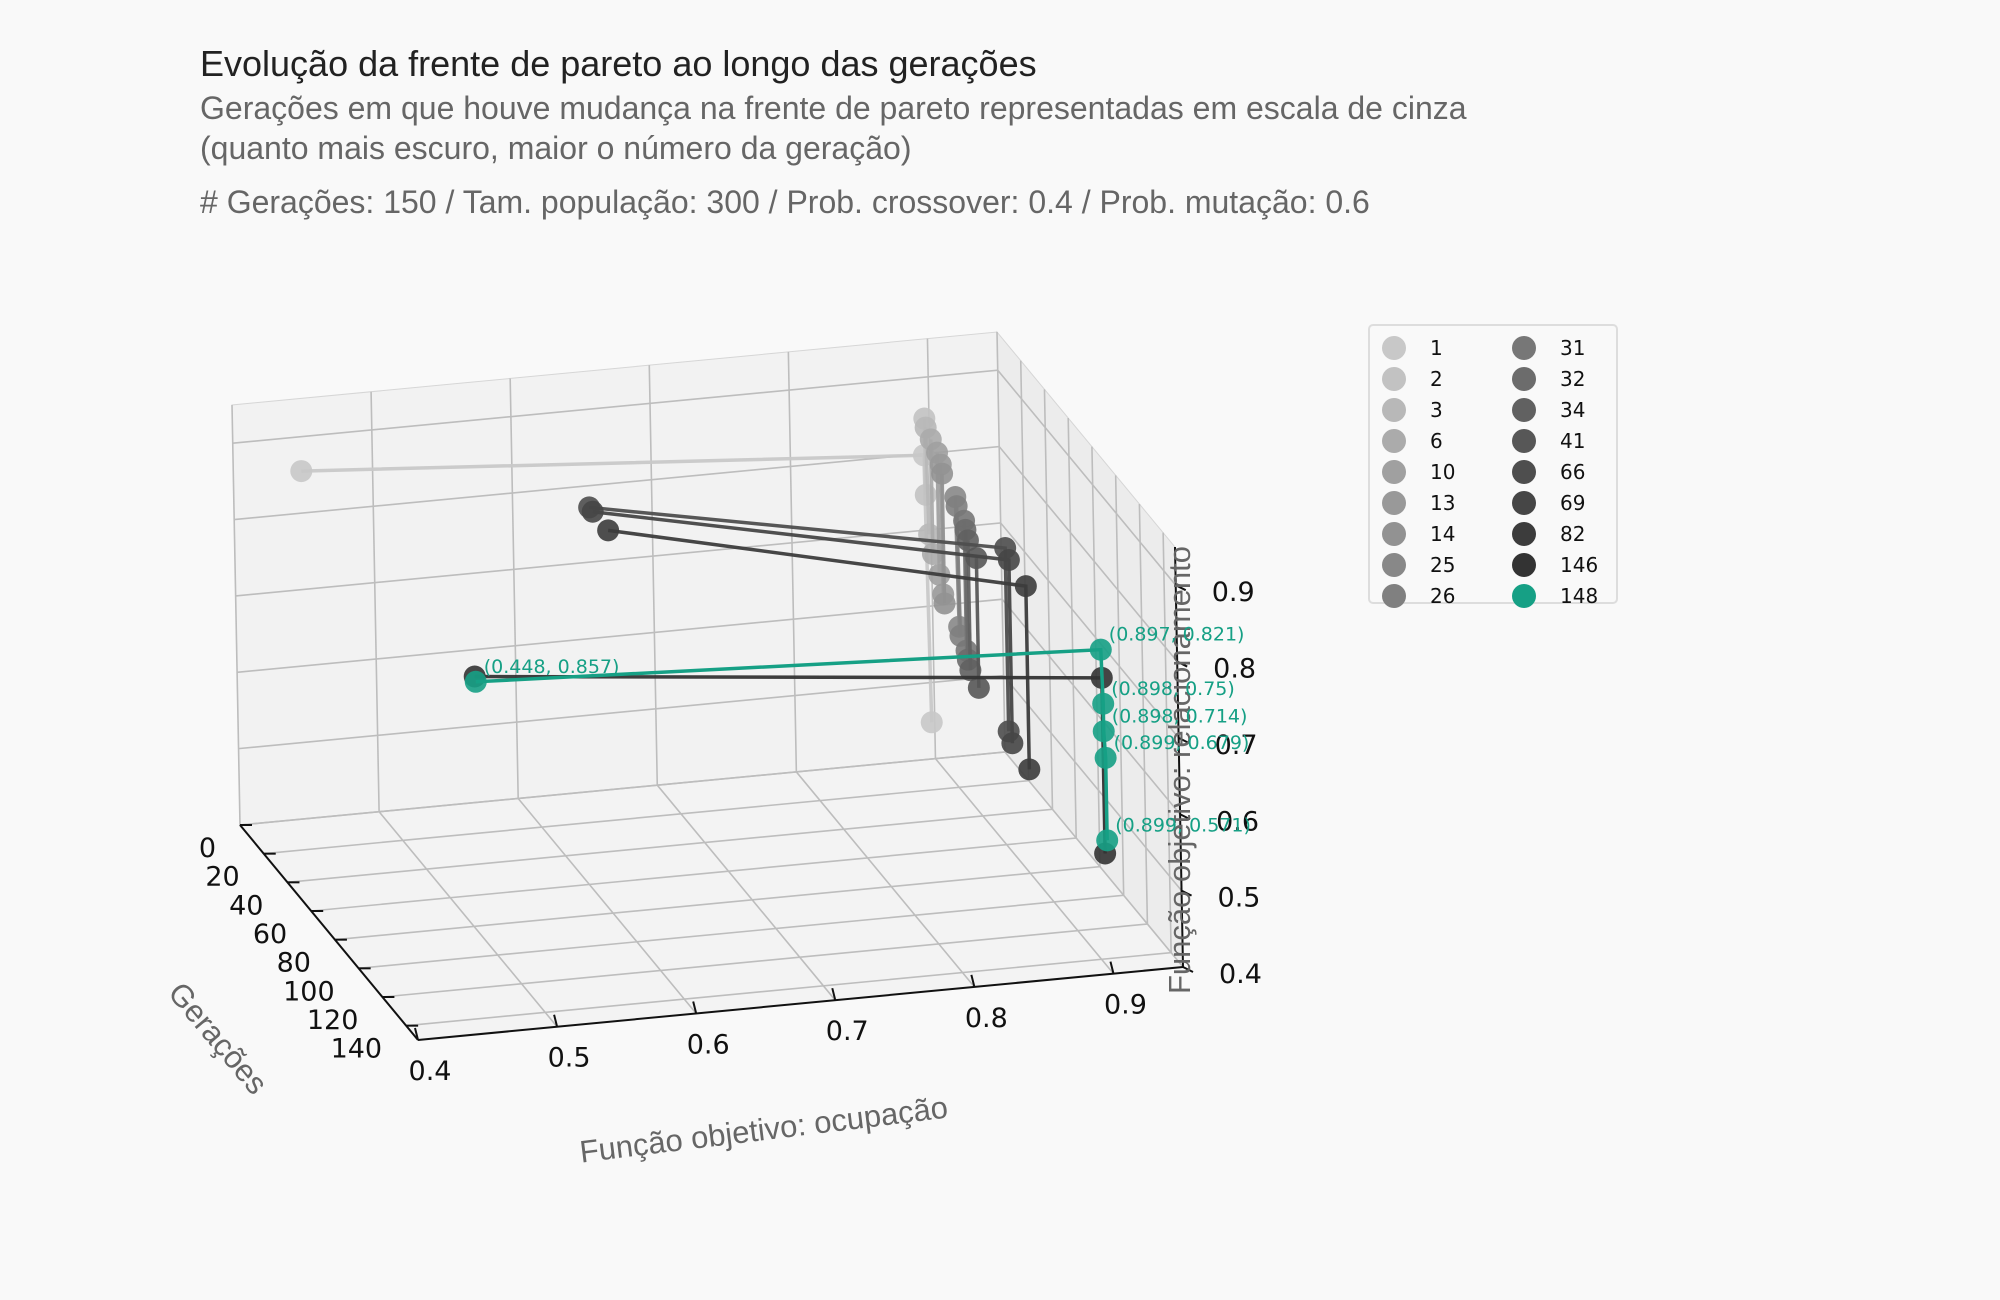 The image size is (2000, 1300). What do you see at coordinates (246, 905) in the screenshot?
I see `y-tick-label: 40` at bounding box center [246, 905].